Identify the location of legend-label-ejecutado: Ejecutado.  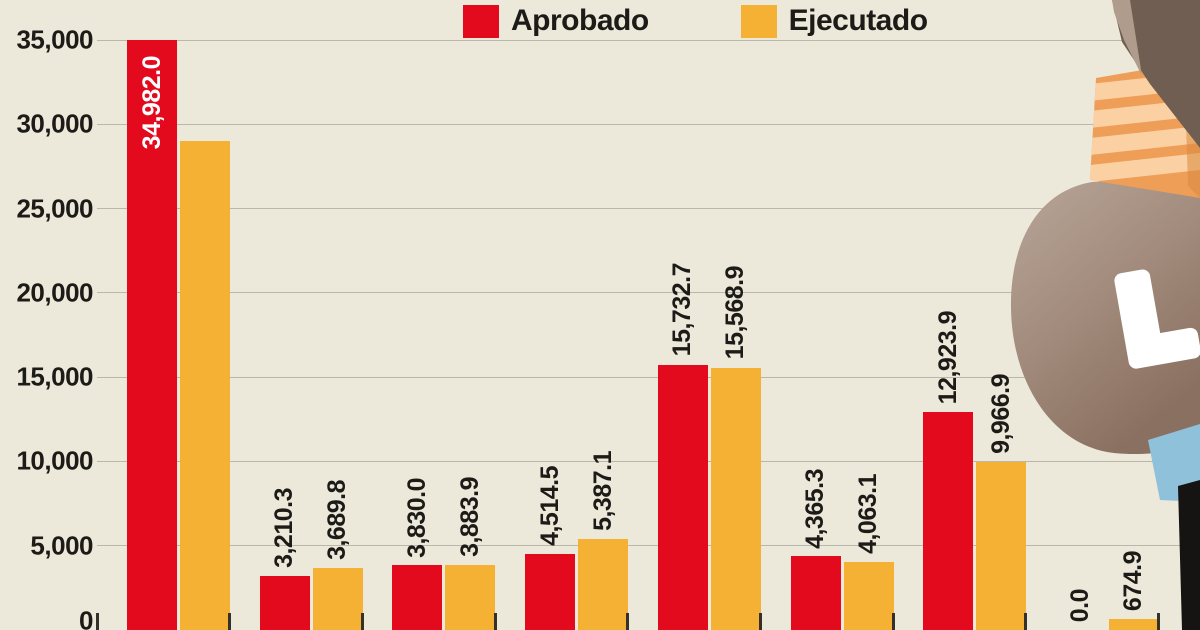
(858, 20).